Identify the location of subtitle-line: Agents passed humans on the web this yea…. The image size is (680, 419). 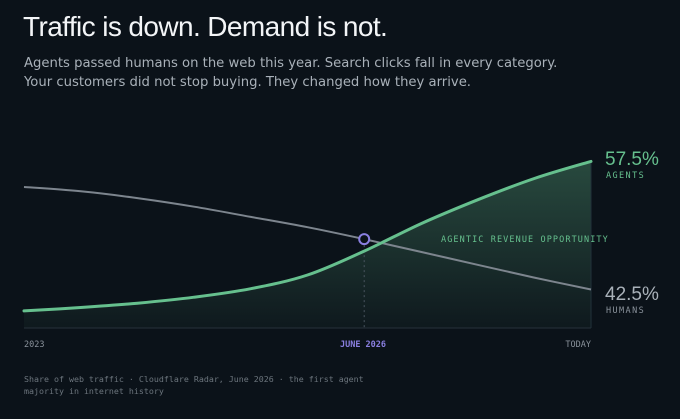
(291, 63).